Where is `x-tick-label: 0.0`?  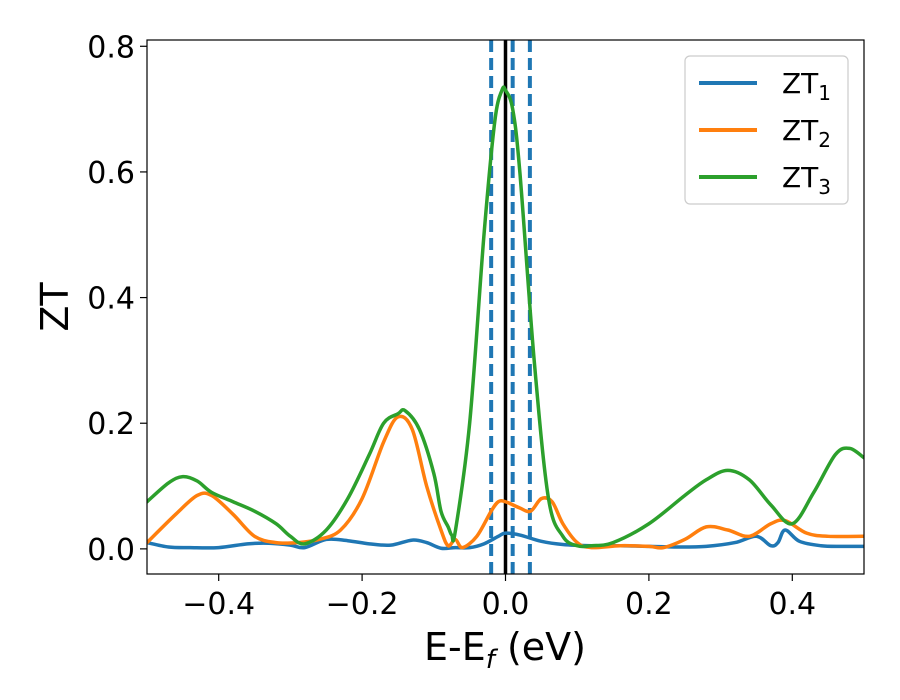
x-tick-label: 0.0 is located at coordinates (506, 604).